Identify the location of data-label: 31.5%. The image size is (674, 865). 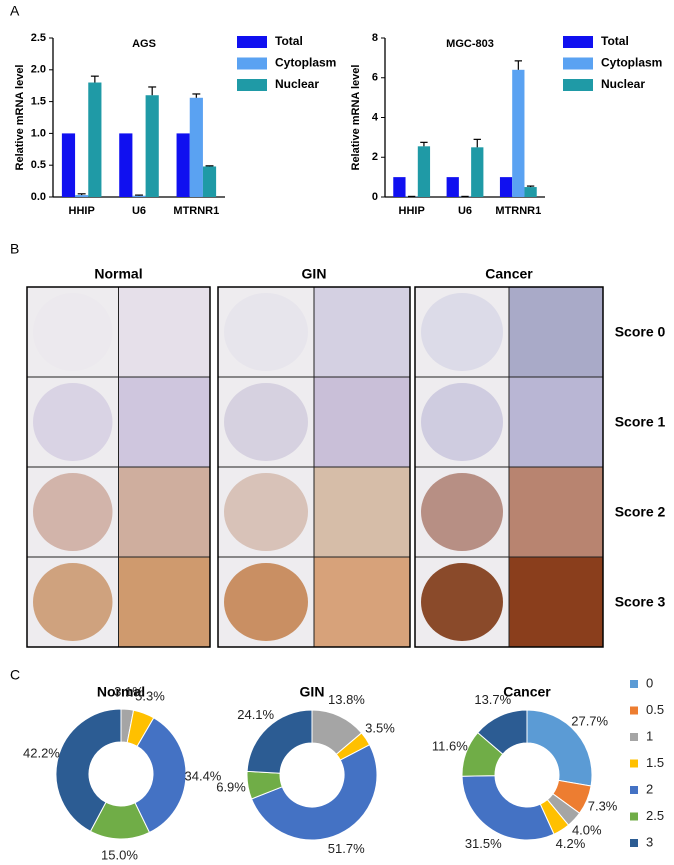
(483, 843).